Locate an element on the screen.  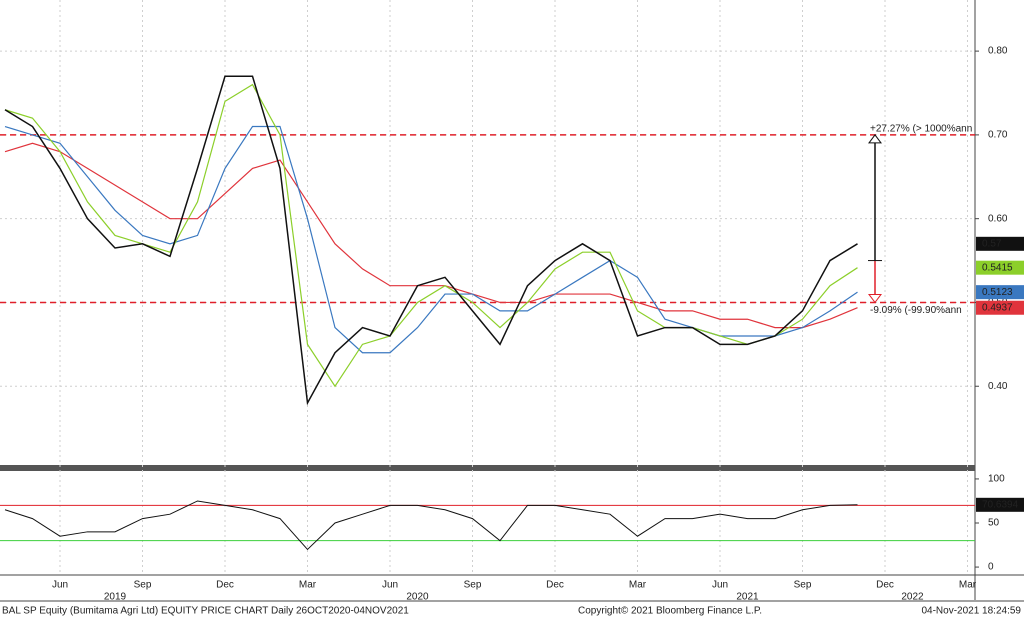
rsi-line is located at coordinates (431, 525).